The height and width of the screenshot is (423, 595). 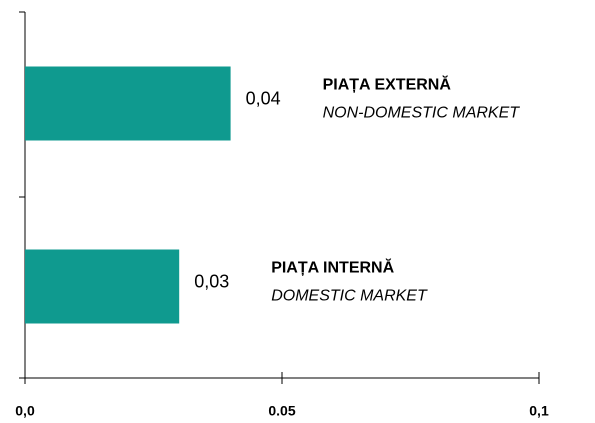 I want to click on category-label: PIAȚA INTERNĂ, so click(x=332, y=267).